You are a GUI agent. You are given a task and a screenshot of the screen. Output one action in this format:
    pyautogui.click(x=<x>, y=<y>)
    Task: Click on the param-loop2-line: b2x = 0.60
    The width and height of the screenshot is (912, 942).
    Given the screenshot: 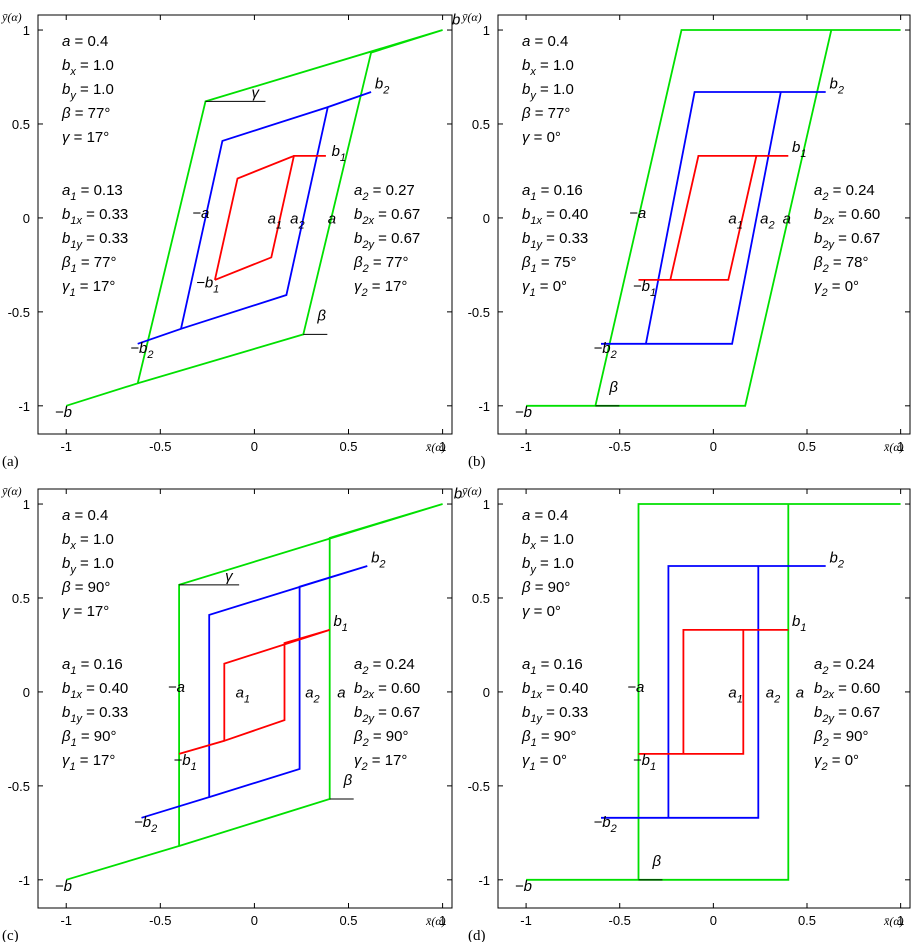 What is the action you would take?
    pyautogui.click(x=847, y=690)
    